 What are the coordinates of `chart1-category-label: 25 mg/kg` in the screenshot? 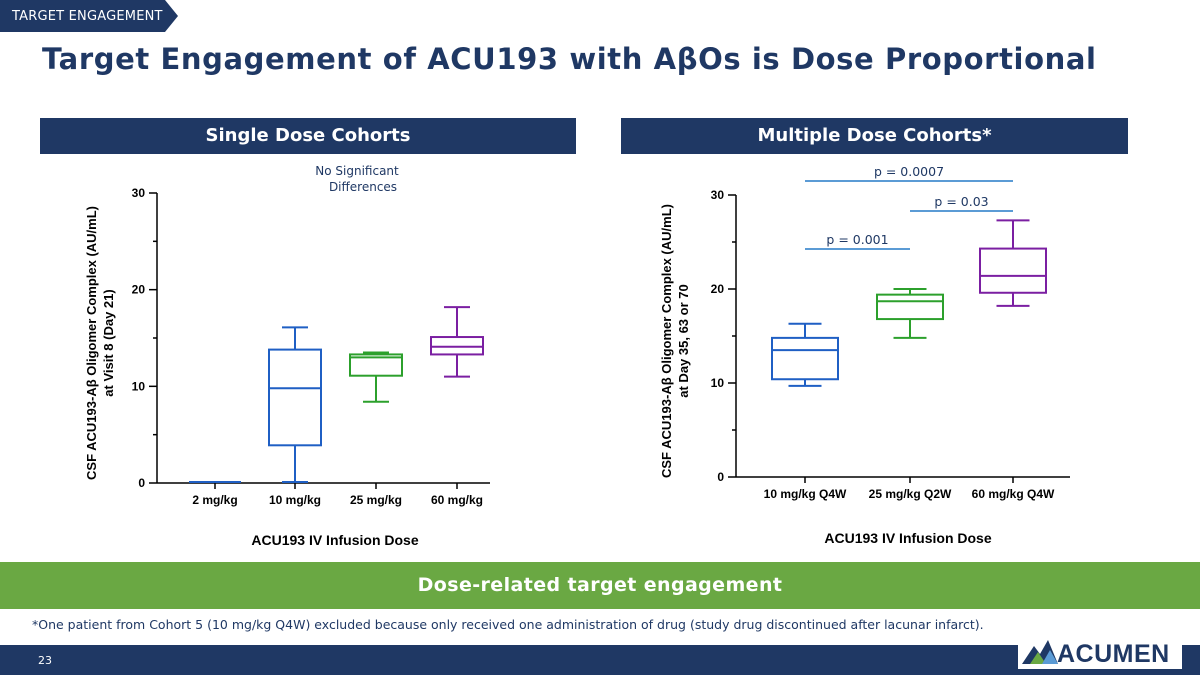 It's located at (376, 500).